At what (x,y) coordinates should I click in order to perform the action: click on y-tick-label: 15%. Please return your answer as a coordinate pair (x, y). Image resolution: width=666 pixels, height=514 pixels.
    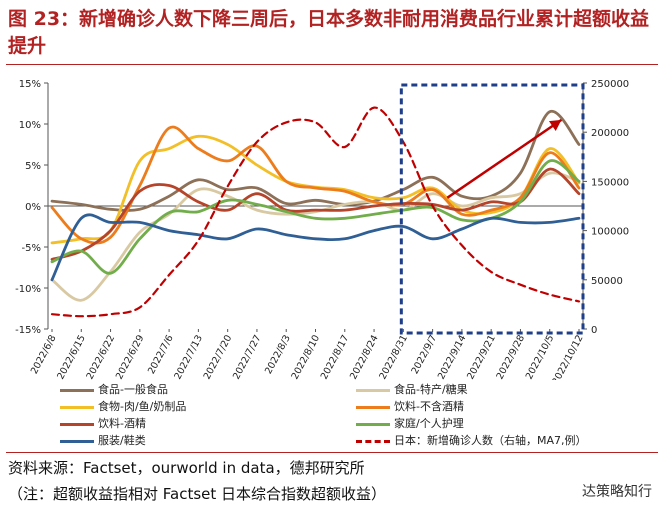
    Looking at the image, I should click on (30, 84).